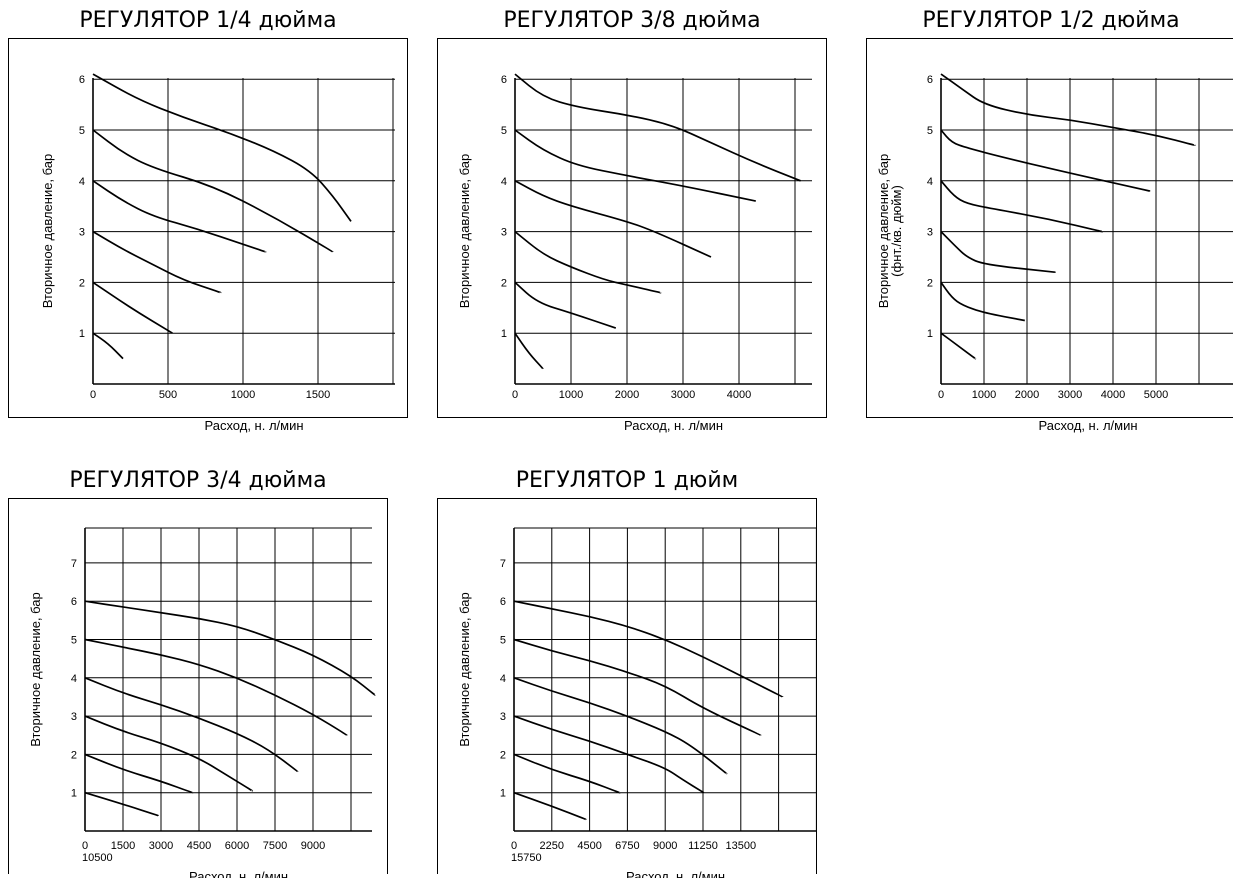  Describe the element at coordinates (275, 846) in the screenshot. I see `x-tick-label: 7500` at that location.